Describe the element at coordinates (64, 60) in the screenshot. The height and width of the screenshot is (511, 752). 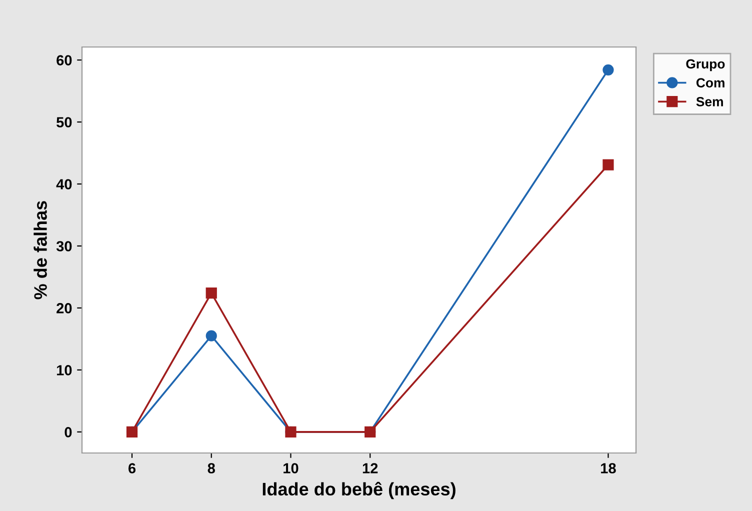
I see `y-tick-label: 60` at that location.